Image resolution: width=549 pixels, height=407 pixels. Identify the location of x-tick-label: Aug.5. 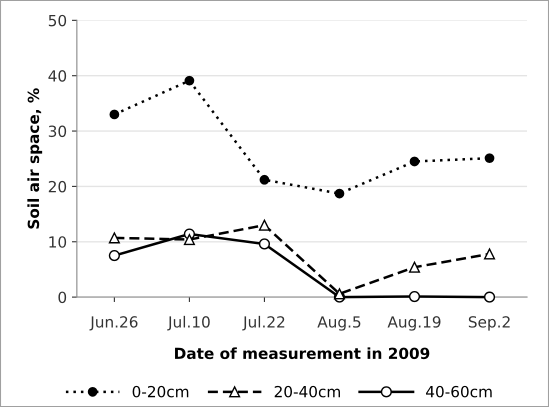
(338, 323).